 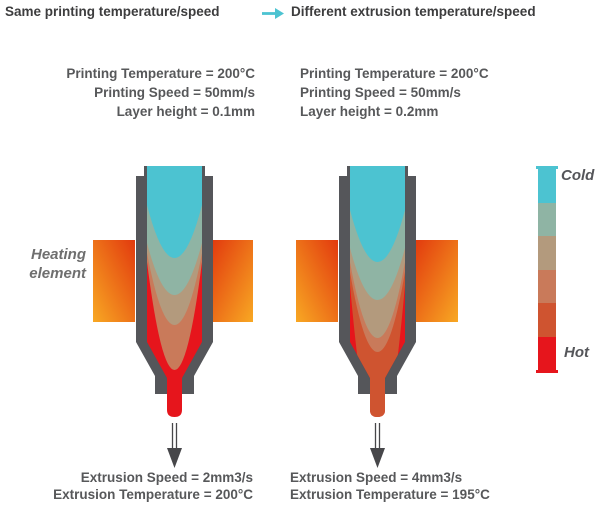 What do you see at coordinates (547, 167) in the screenshot?
I see `scale-cap-top` at bounding box center [547, 167].